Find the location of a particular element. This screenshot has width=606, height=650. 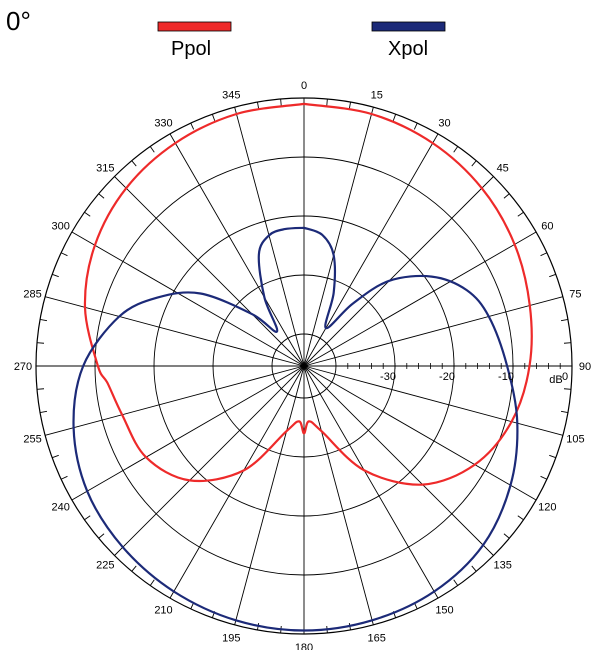

angle-label: 330 is located at coordinates (163, 124).